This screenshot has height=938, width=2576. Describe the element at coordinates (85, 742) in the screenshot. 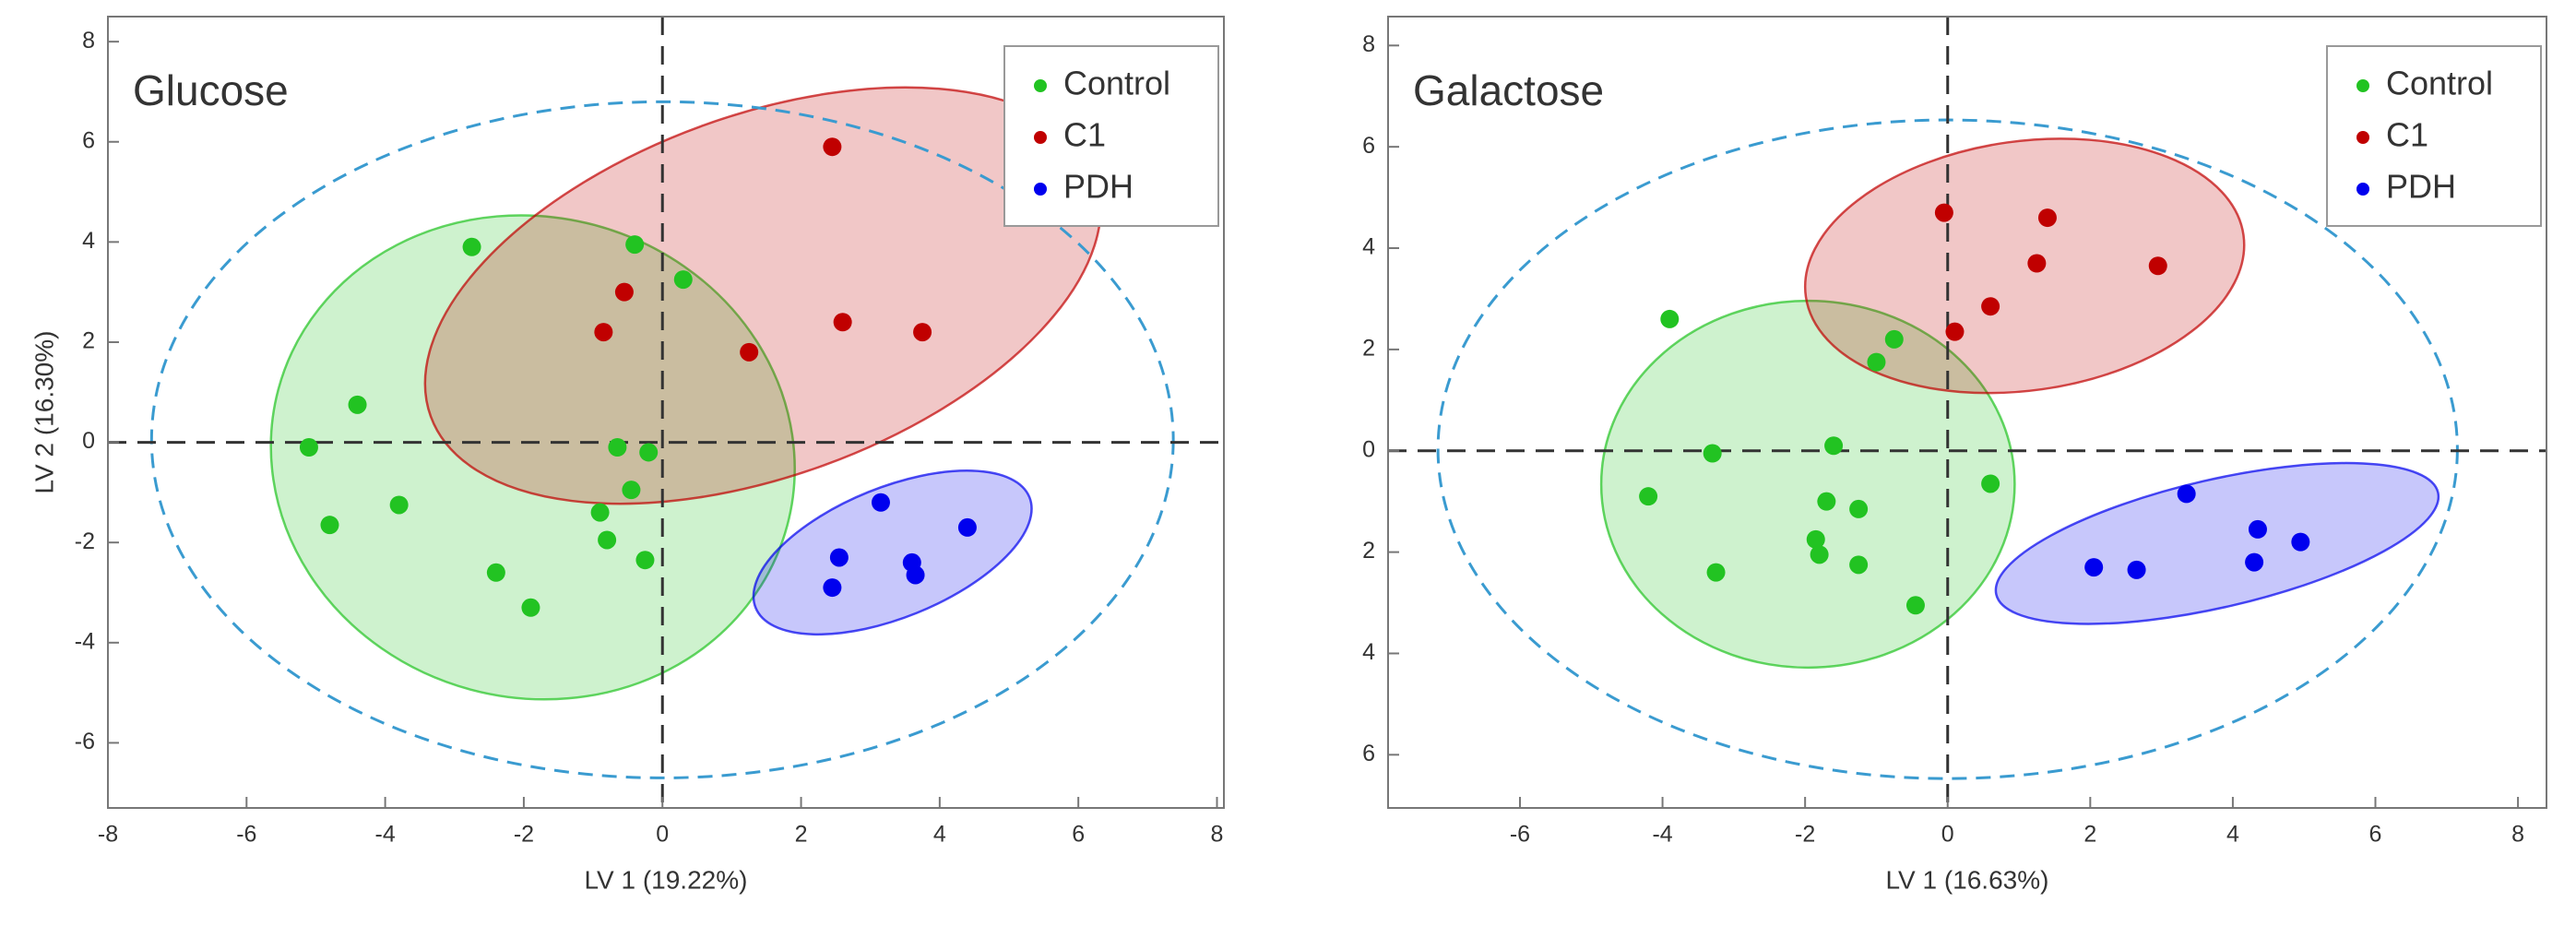

I see `y-tick-label: -6` at that location.